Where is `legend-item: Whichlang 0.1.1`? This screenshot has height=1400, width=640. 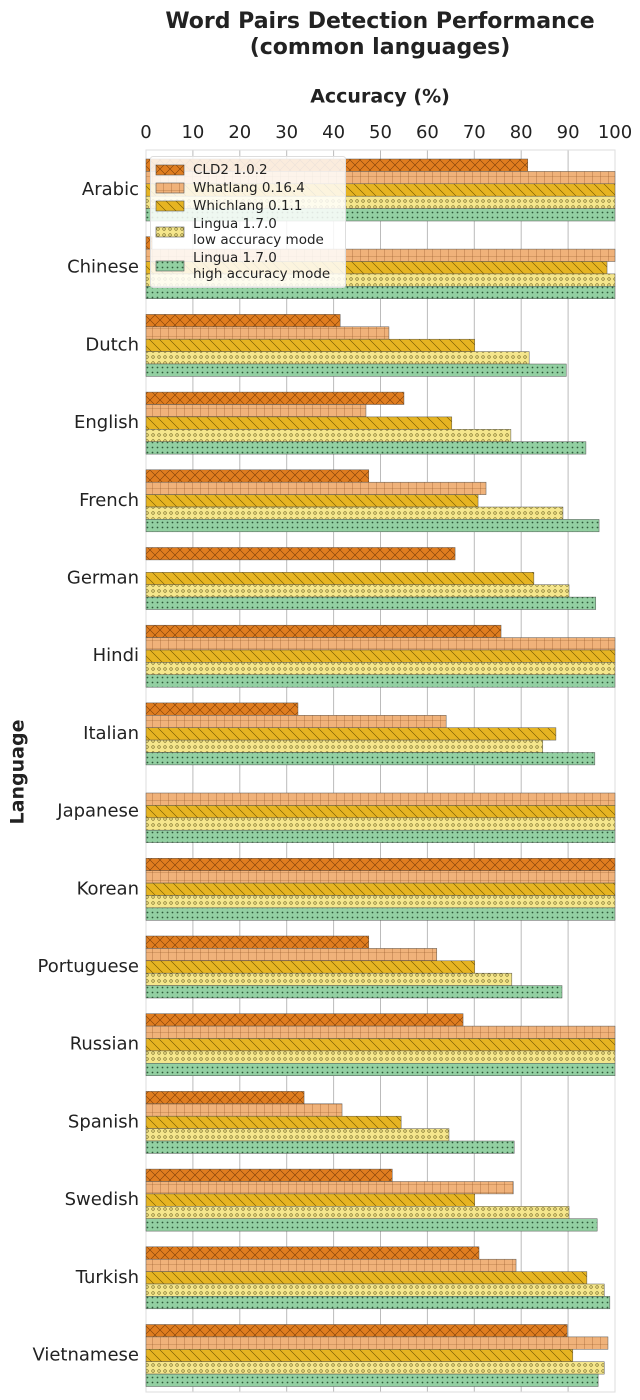 legend-item: Whichlang 0.1.1 is located at coordinates (248, 206).